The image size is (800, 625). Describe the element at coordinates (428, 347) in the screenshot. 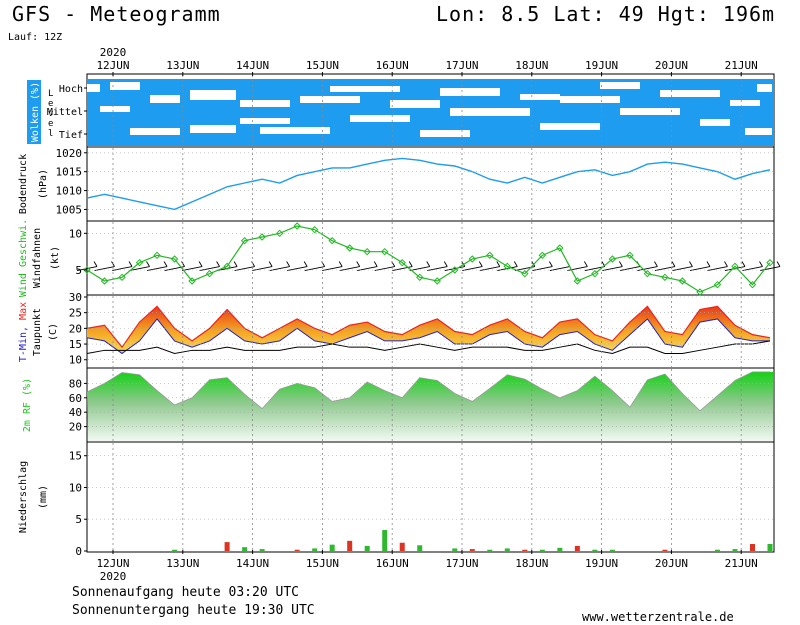

I see `dewpoint-line` at that location.